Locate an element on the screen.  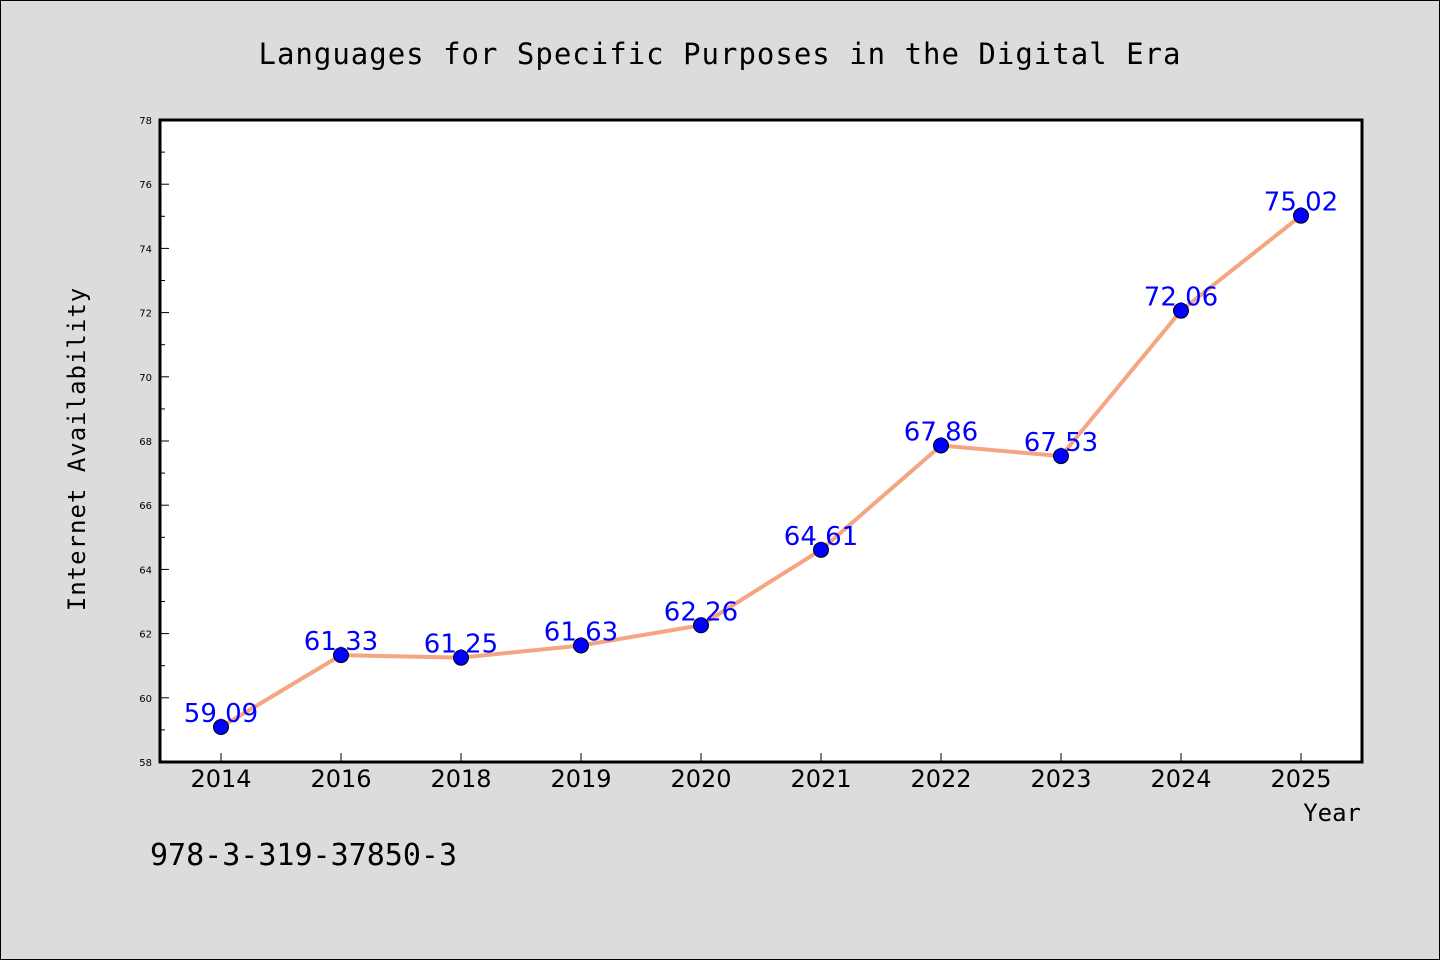
data-label: 72.06 is located at coordinates (1181, 298).